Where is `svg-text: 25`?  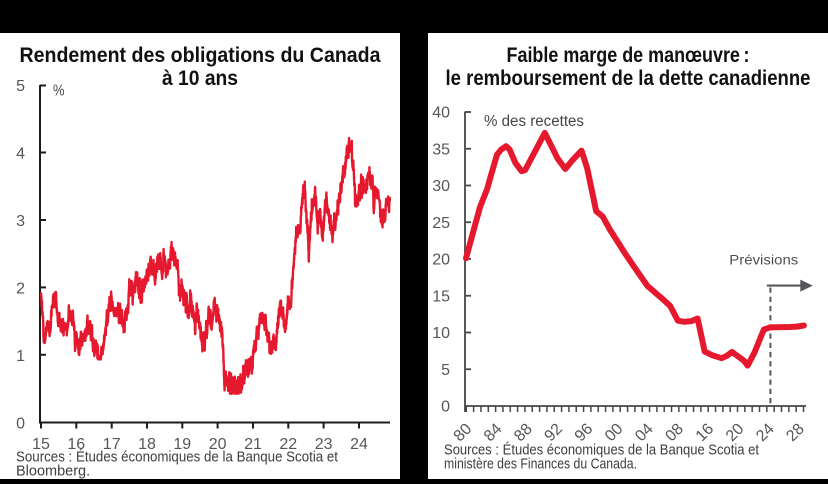 svg-text: 25 is located at coordinates (441, 223).